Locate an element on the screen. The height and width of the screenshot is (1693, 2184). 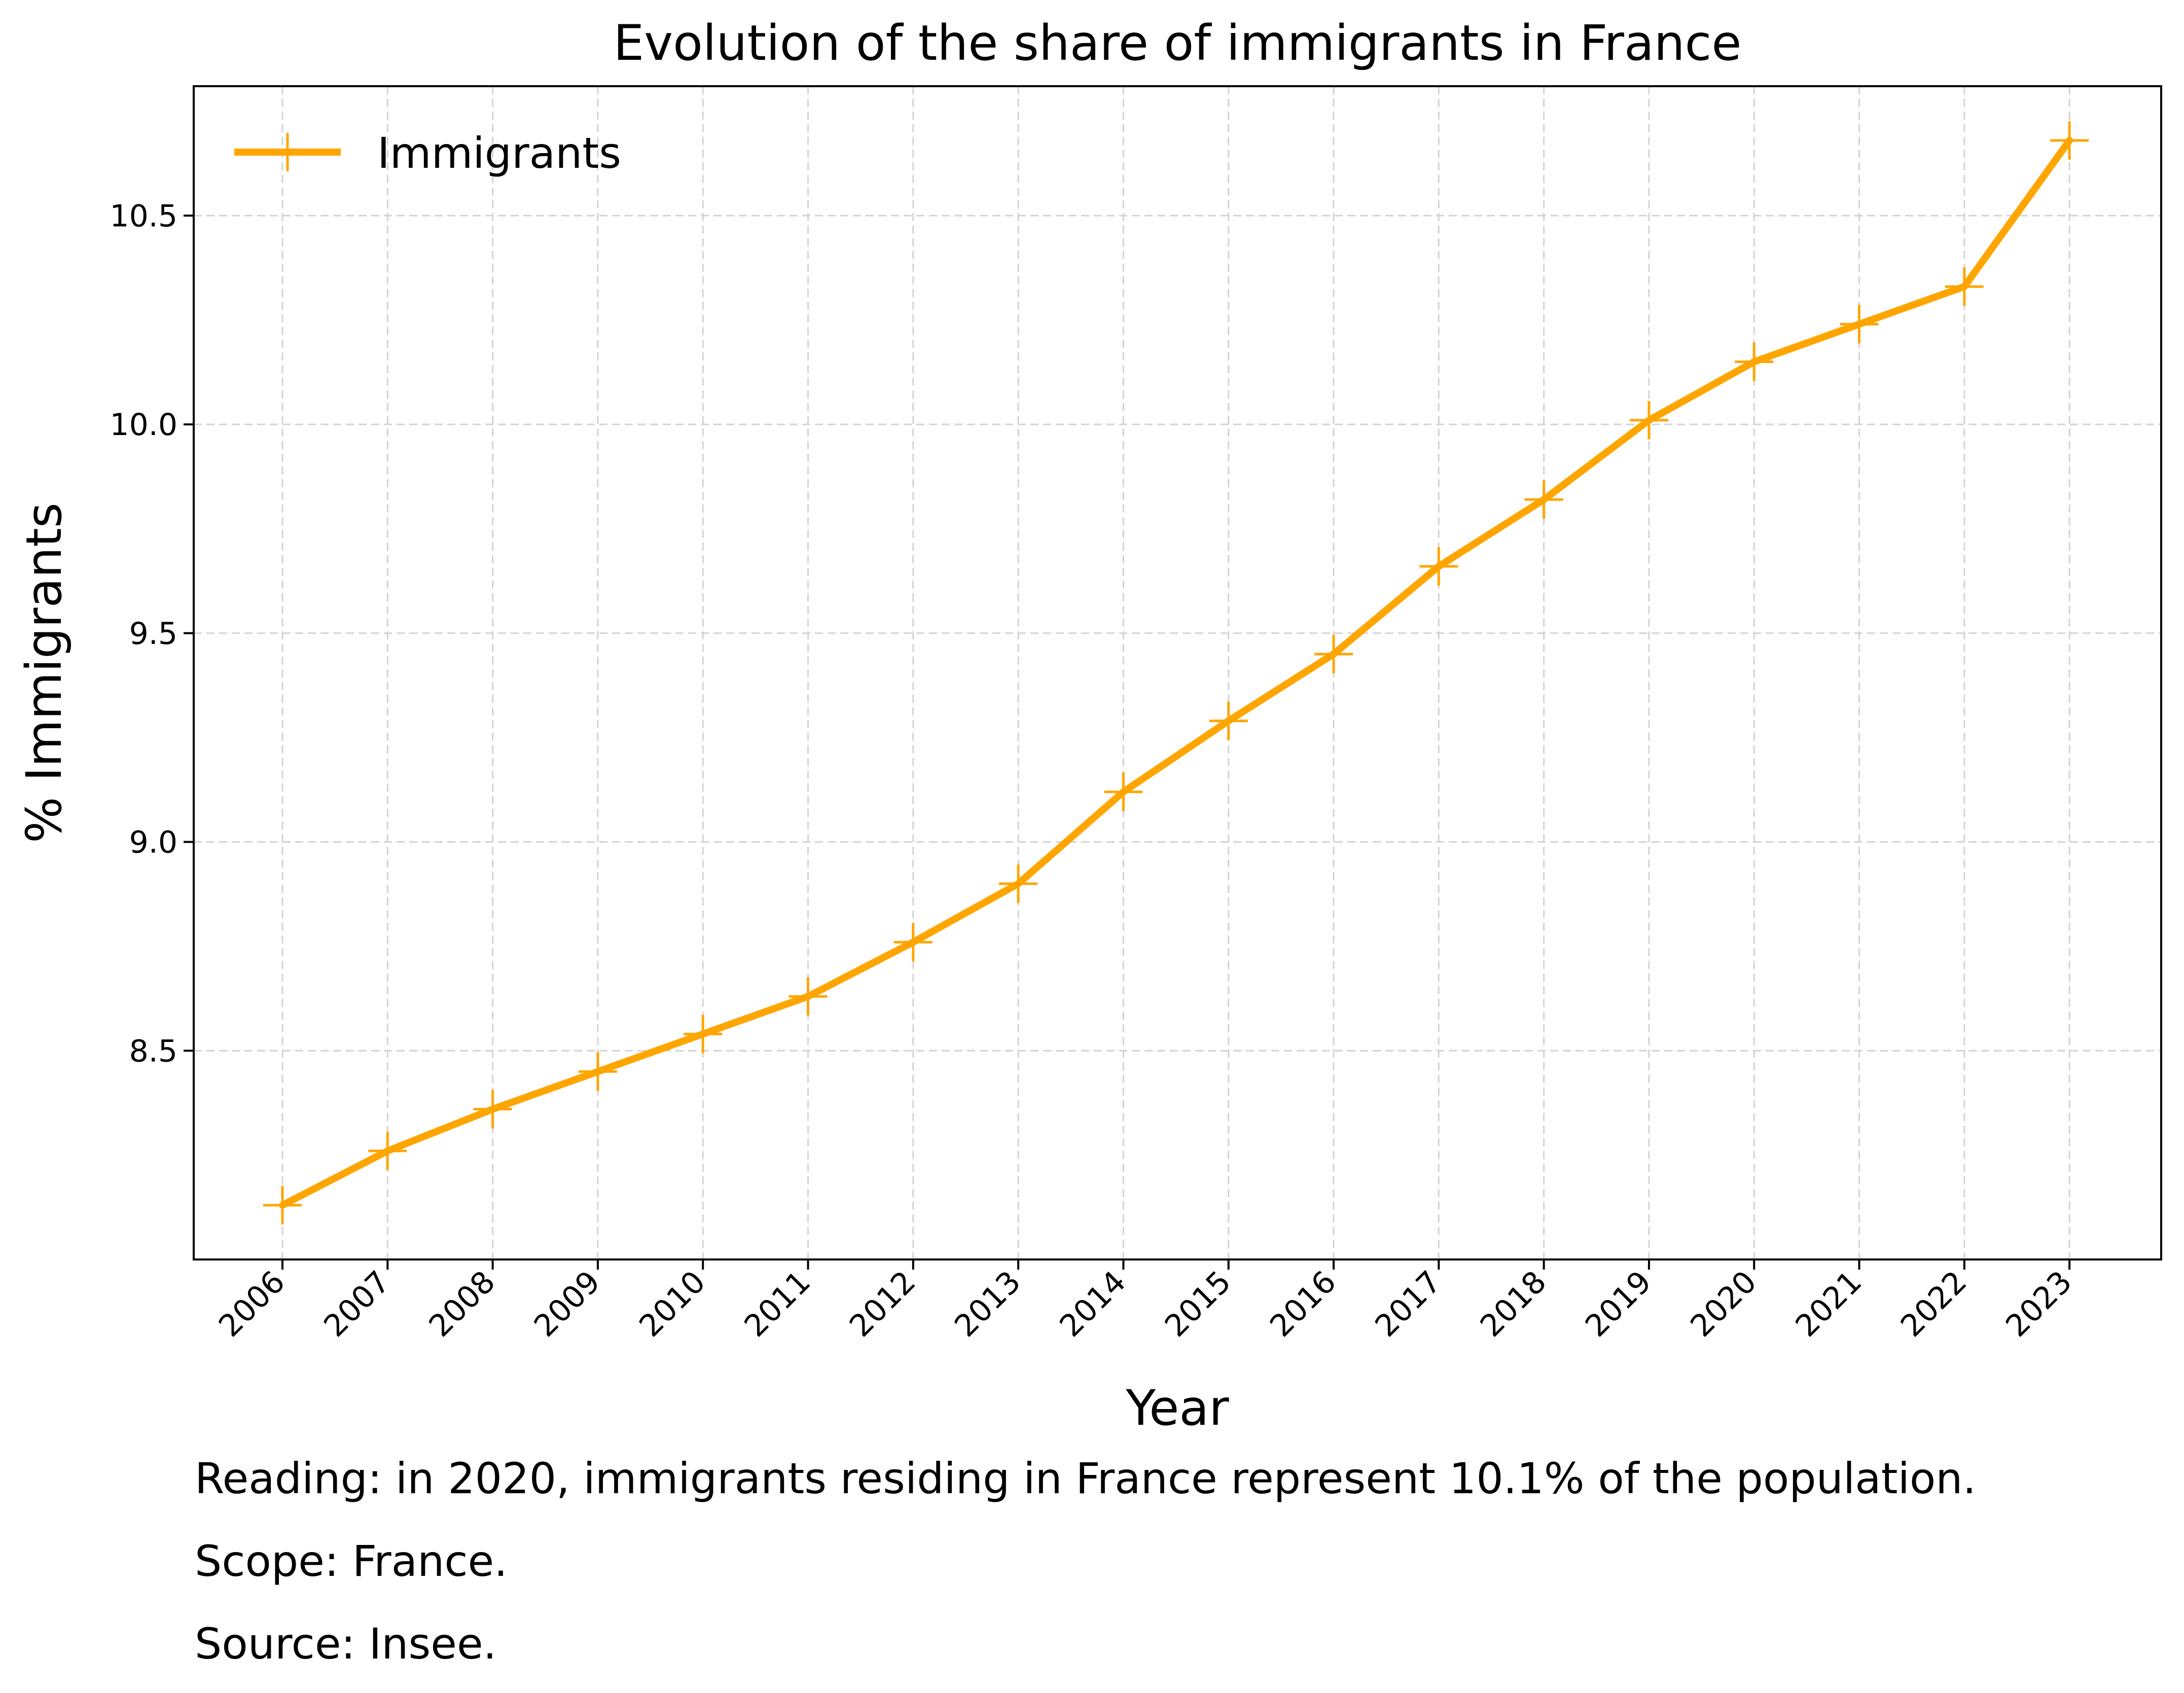
legend: Immigrants is located at coordinates (427, 153).